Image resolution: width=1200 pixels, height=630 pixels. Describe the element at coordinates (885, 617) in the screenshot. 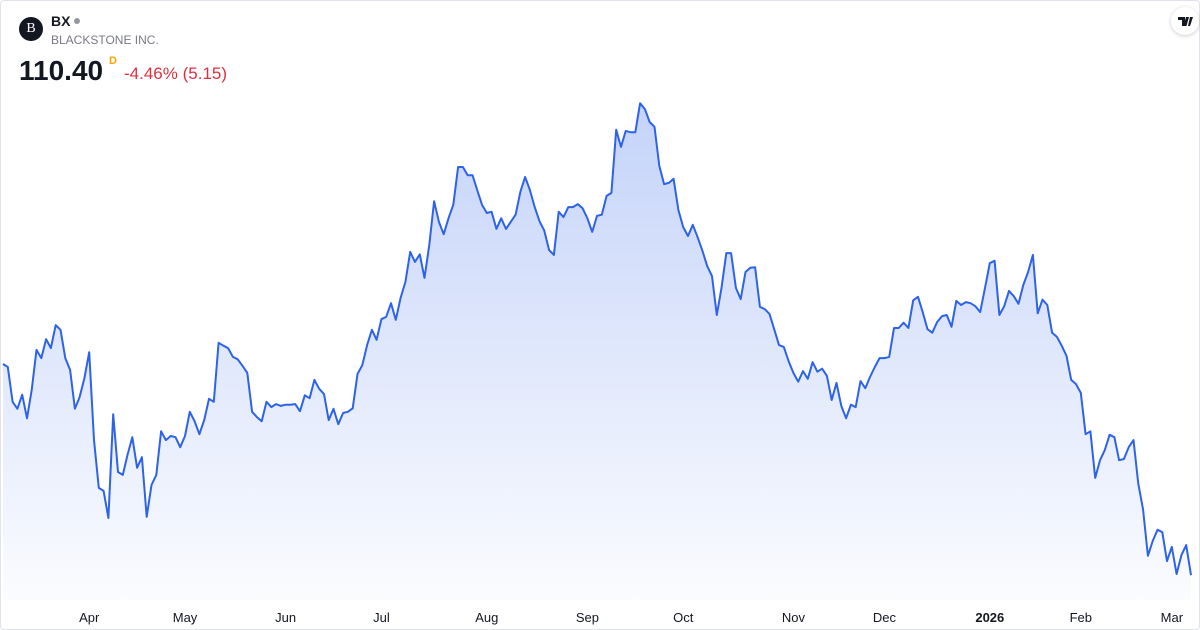

I see `x-tick-label: Dec` at that location.